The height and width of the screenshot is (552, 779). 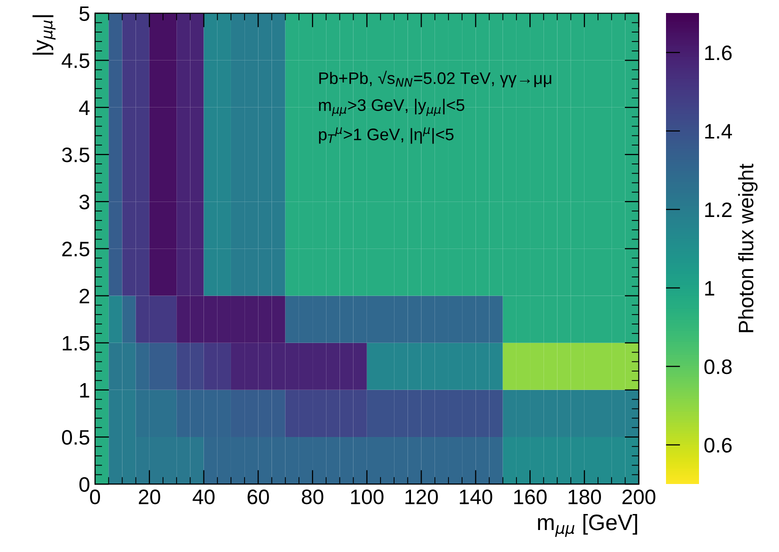 What do you see at coordinates (709, 288) in the screenshot?
I see `color-bar-label: 1` at bounding box center [709, 288].